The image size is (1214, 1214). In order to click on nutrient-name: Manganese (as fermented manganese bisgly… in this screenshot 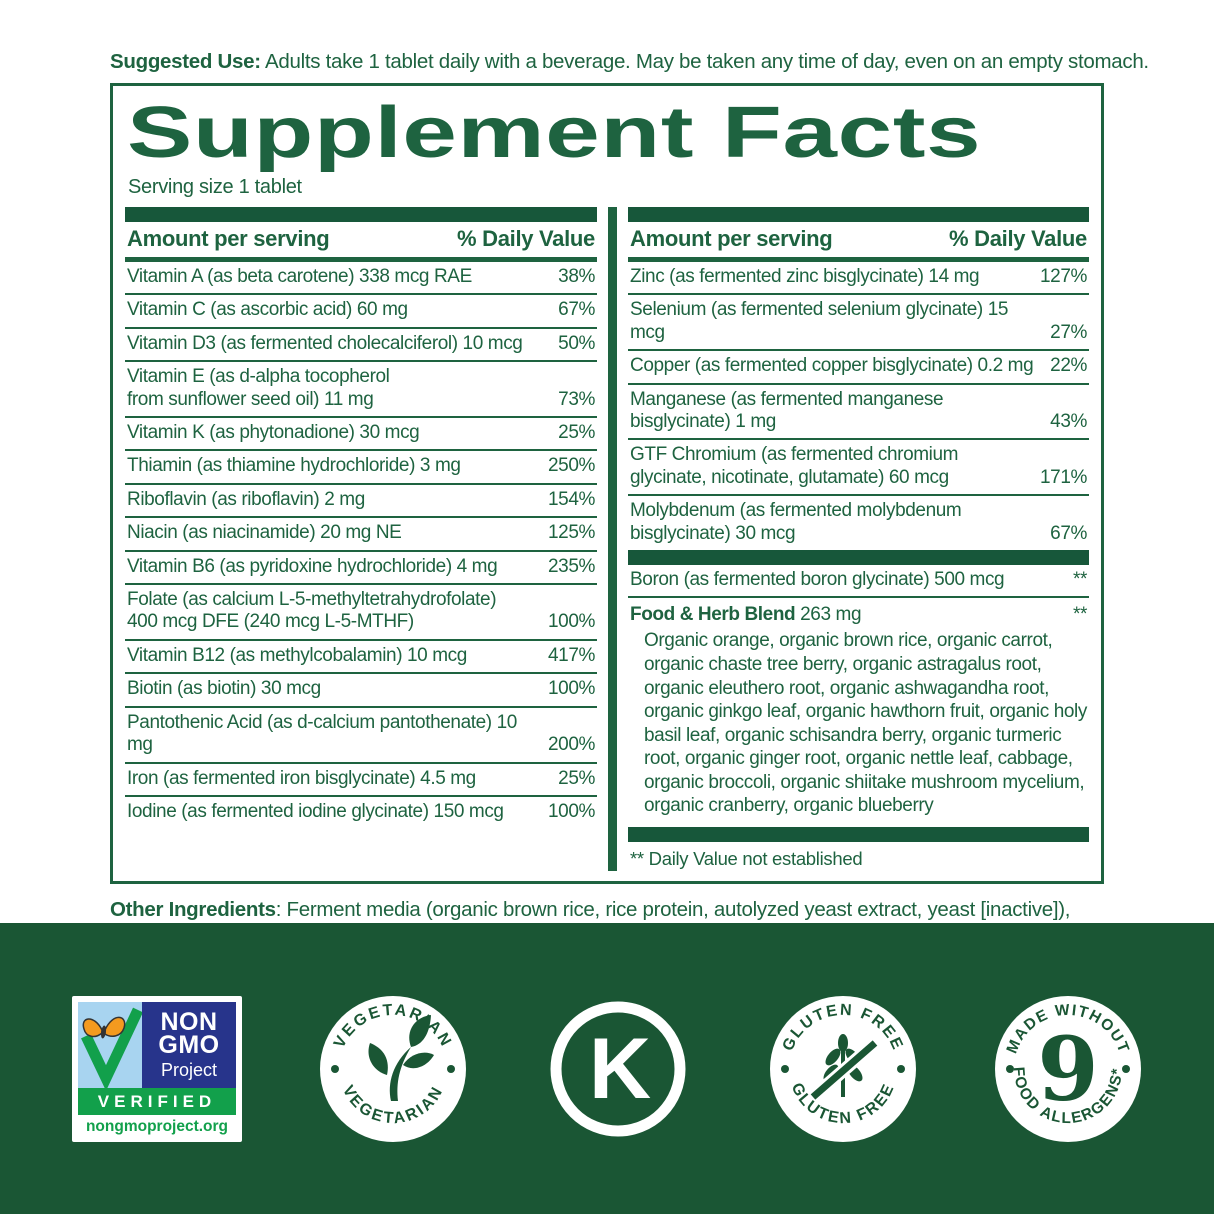, I will do `click(787, 410)`.